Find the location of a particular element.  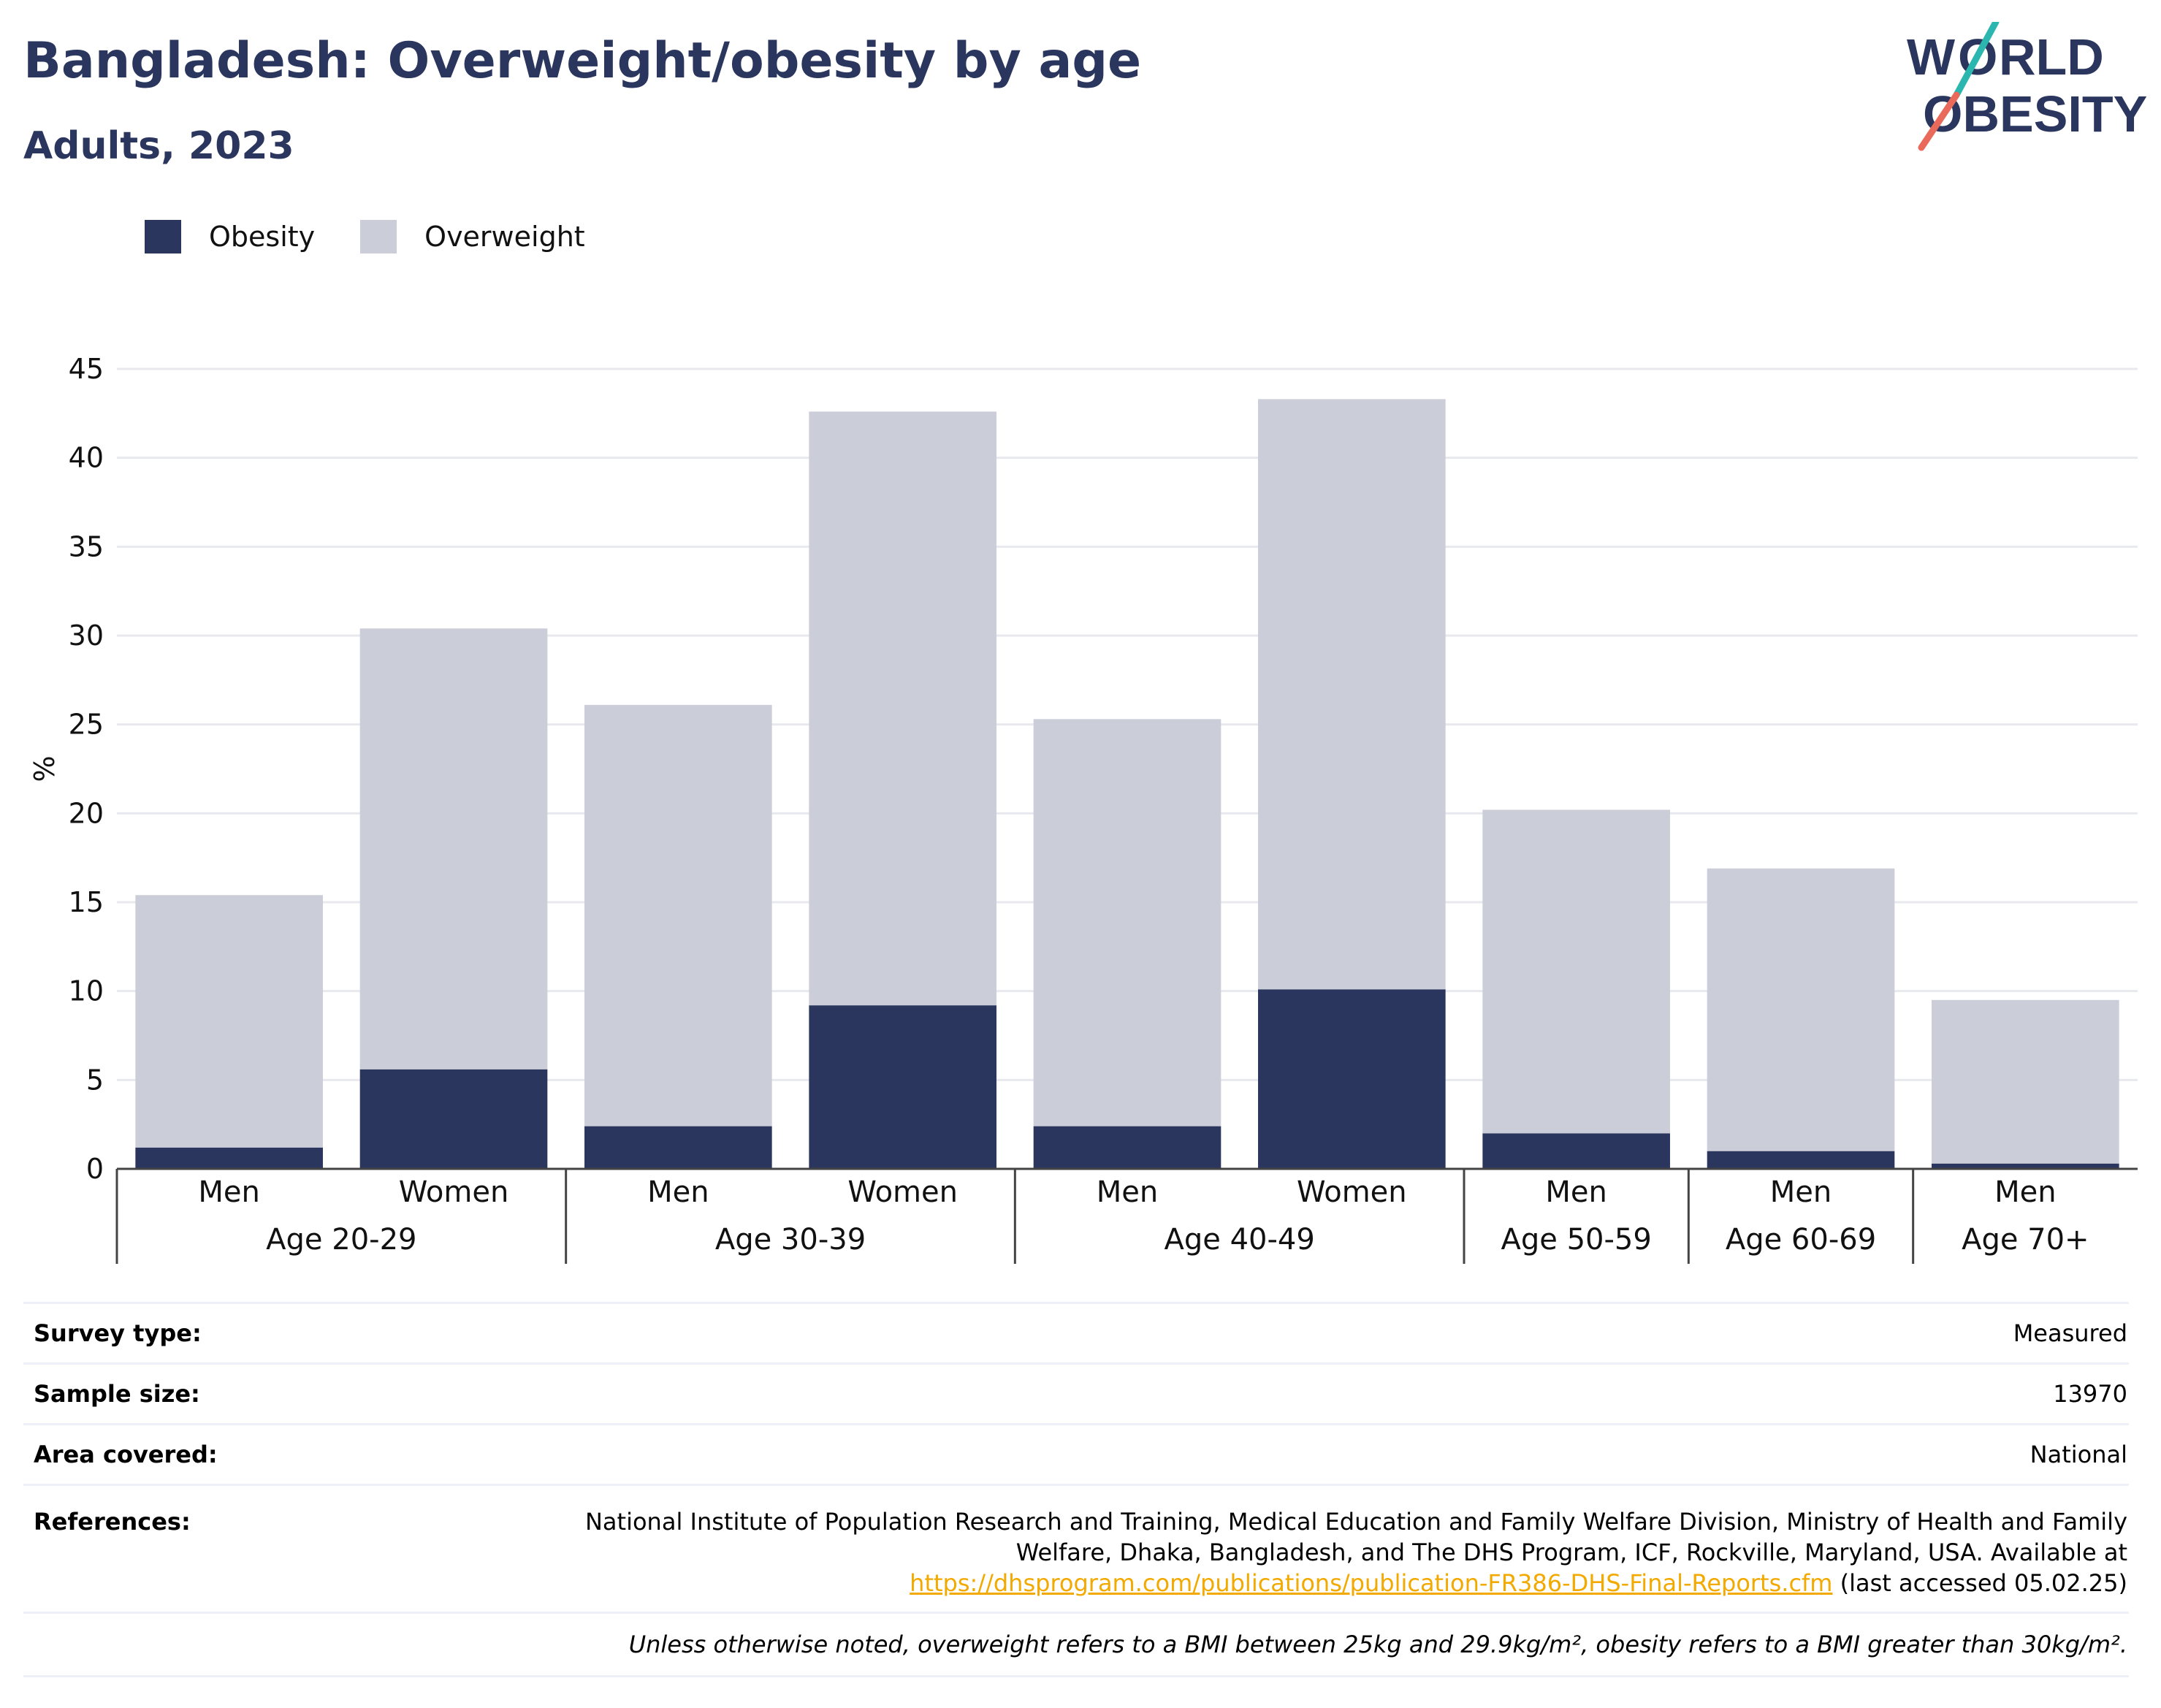

y-tick-label: 20 is located at coordinates (86, 813).